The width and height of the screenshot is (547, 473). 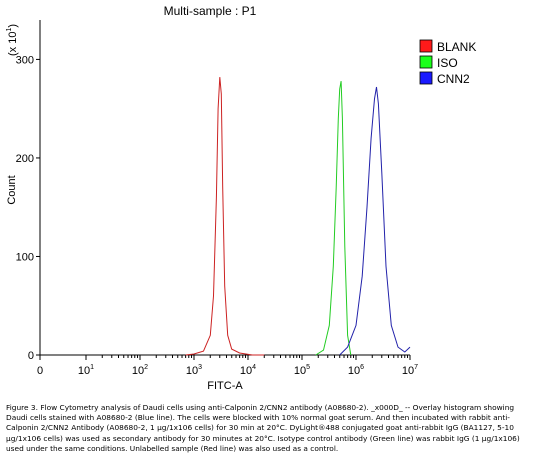 I want to click on y-tick-label: 100, so click(x=25, y=257).